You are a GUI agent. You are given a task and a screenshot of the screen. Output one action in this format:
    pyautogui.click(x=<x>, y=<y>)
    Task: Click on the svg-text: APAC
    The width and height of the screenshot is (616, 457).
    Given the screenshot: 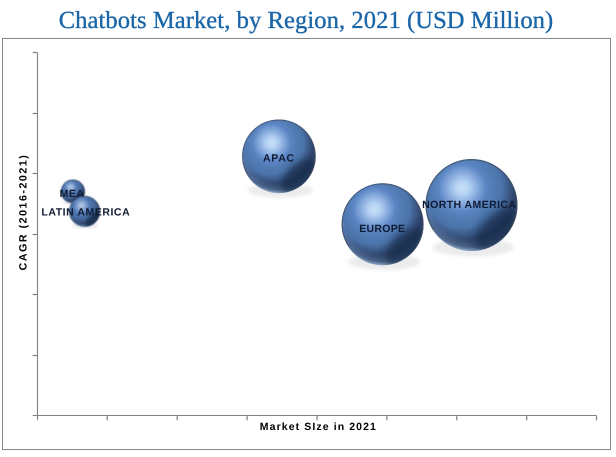 What is the action you would take?
    pyautogui.click(x=279, y=159)
    